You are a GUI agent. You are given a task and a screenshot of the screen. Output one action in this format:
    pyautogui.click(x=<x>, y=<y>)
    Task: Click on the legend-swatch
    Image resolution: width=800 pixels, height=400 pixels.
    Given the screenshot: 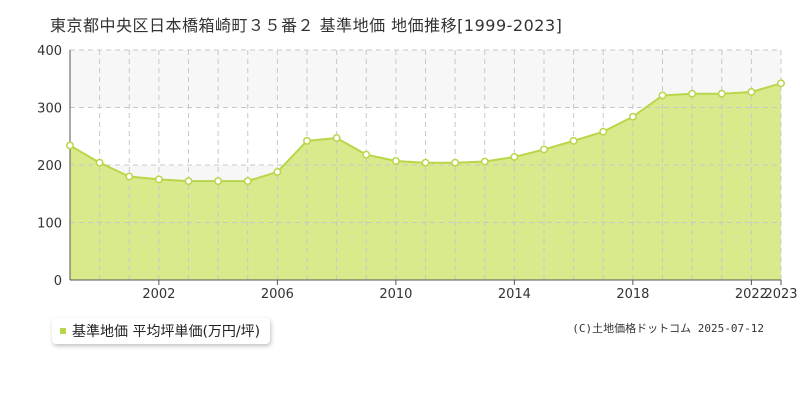 What is the action you would take?
    pyautogui.click(x=63, y=331)
    